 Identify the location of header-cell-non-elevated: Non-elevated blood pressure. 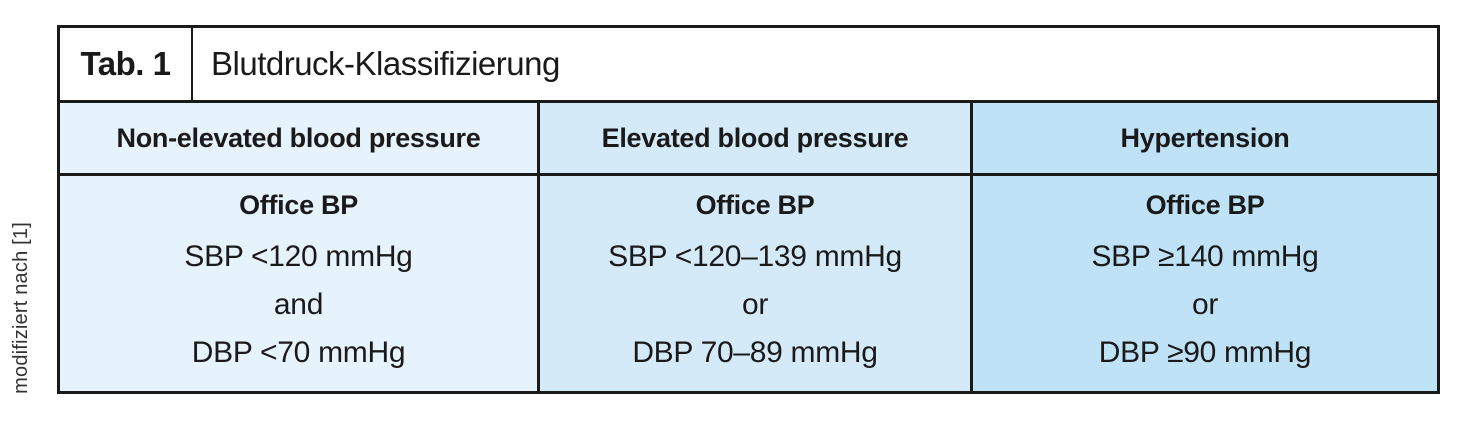
(298, 138).